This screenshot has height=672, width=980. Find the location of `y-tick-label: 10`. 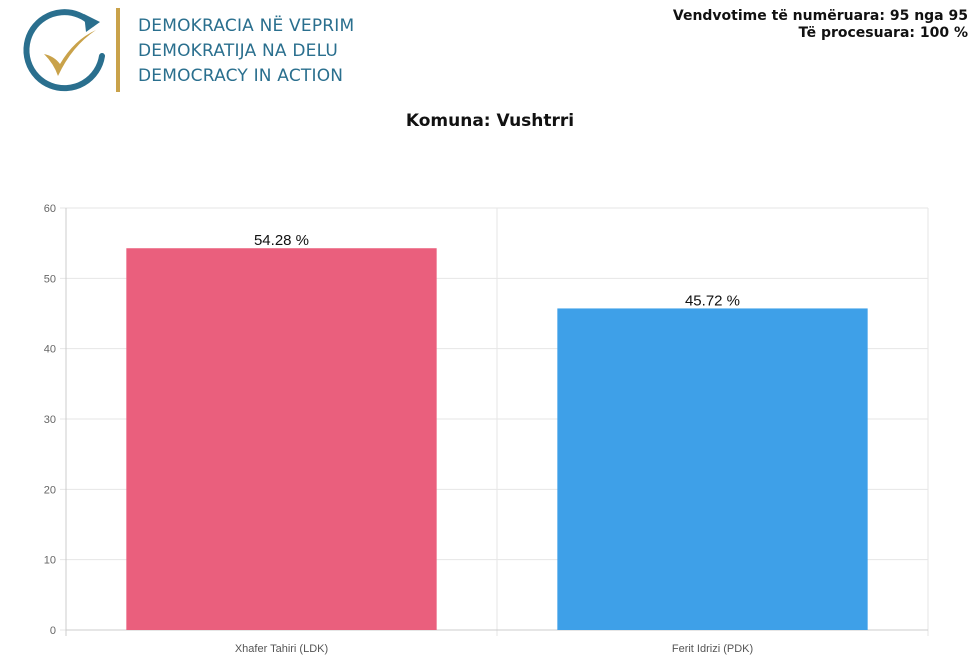

y-tick-label: 10 is located at coordinates (50, 561).